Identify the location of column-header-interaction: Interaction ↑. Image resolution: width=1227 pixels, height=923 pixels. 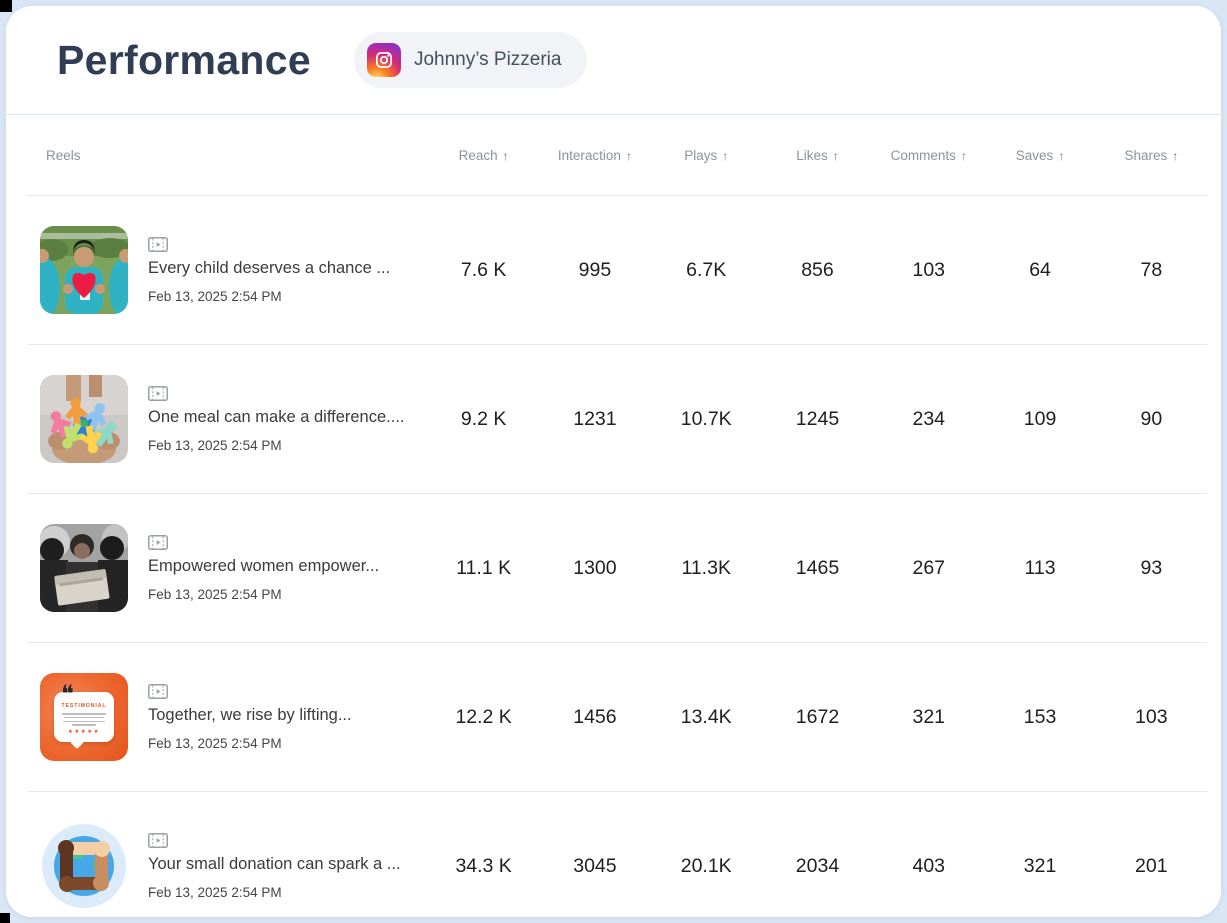
(594, 155).